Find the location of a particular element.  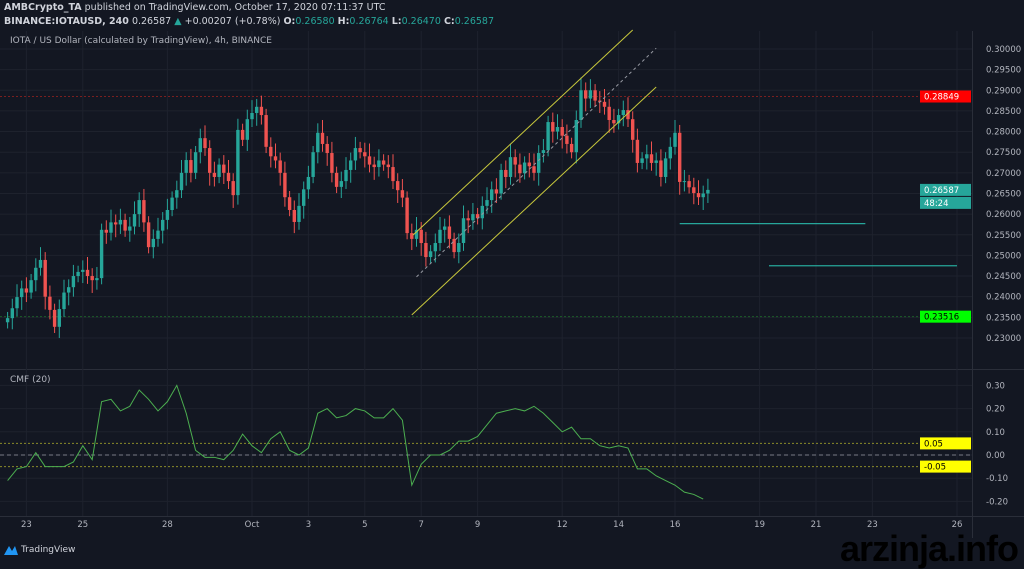

countdown-tag: 48:24 is located at coordinates (945, 202).